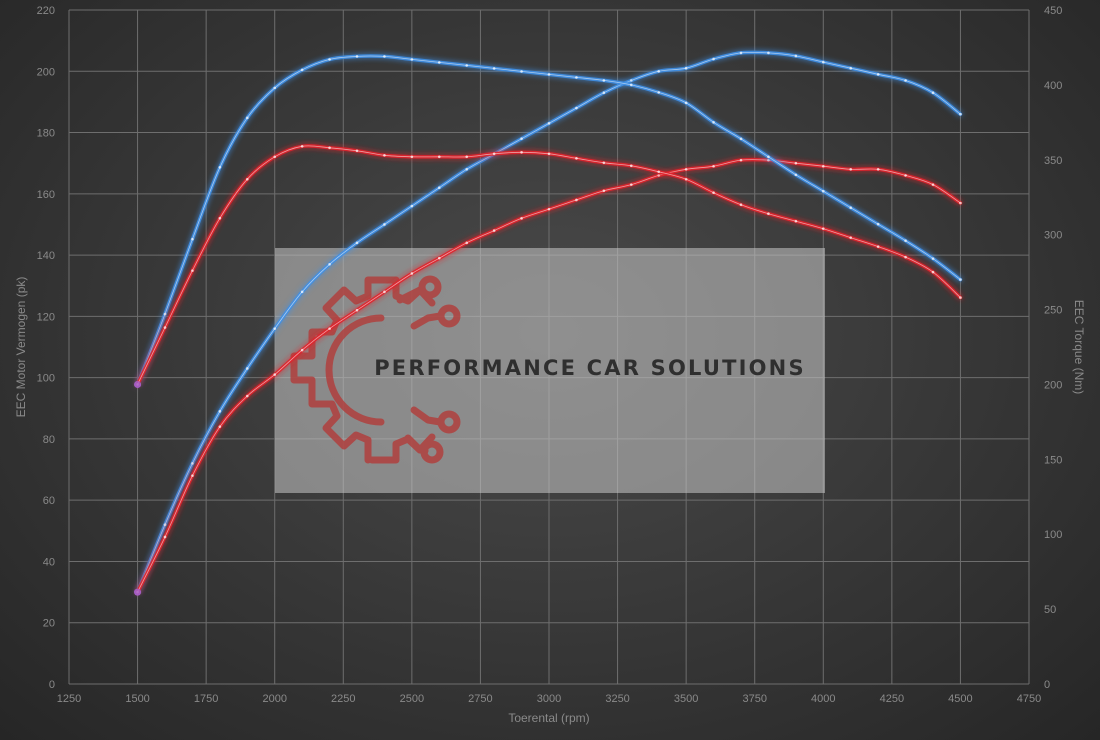 This screenshot has height=740, width=1100. Describe the element at coordinates (1050, 610) in the screenshot. I see `right-tick-label: 50` at that location.